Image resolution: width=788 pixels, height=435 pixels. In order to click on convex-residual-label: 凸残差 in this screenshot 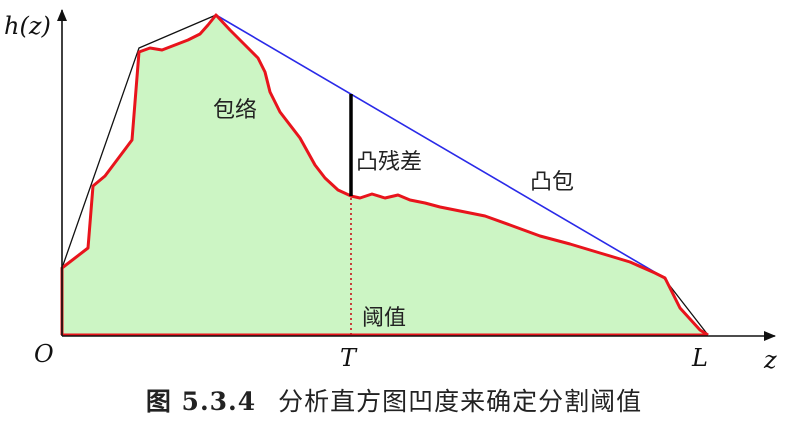, I will do `click(389, 162)`.